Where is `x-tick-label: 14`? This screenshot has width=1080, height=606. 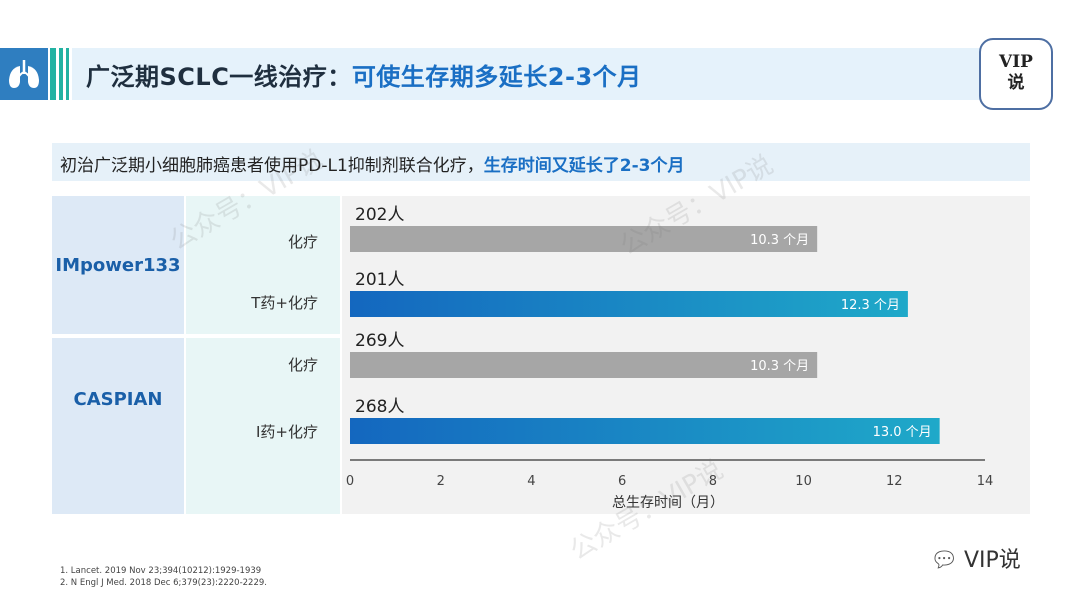
x-tick-label: 14 is located at coordinates (985, 481).